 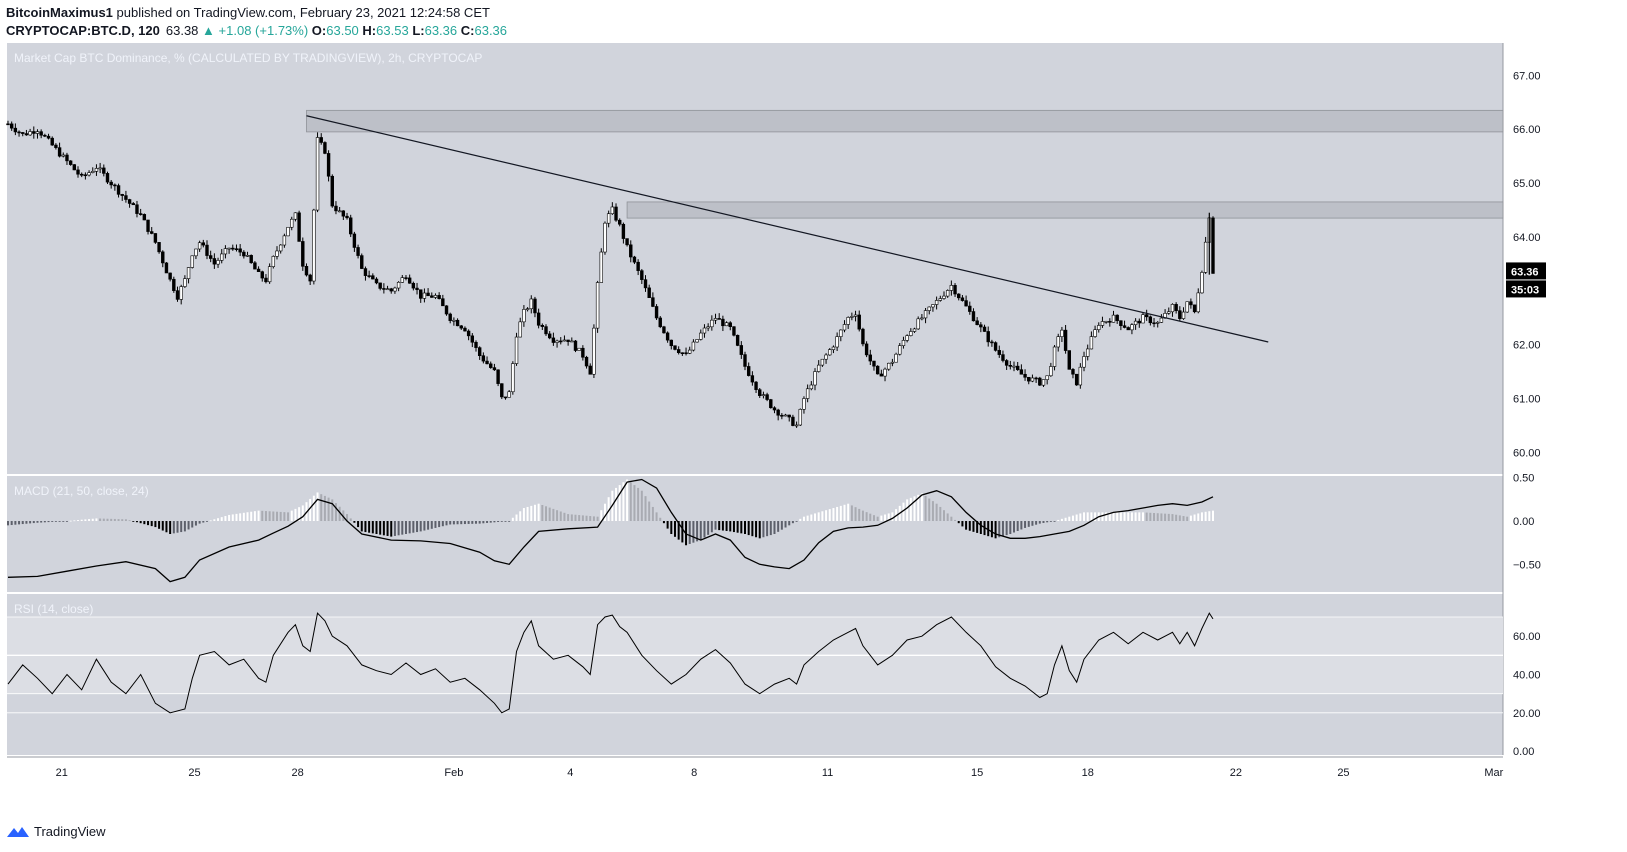 I want to click on last-value: 63.38, so click(x=182, y=30).